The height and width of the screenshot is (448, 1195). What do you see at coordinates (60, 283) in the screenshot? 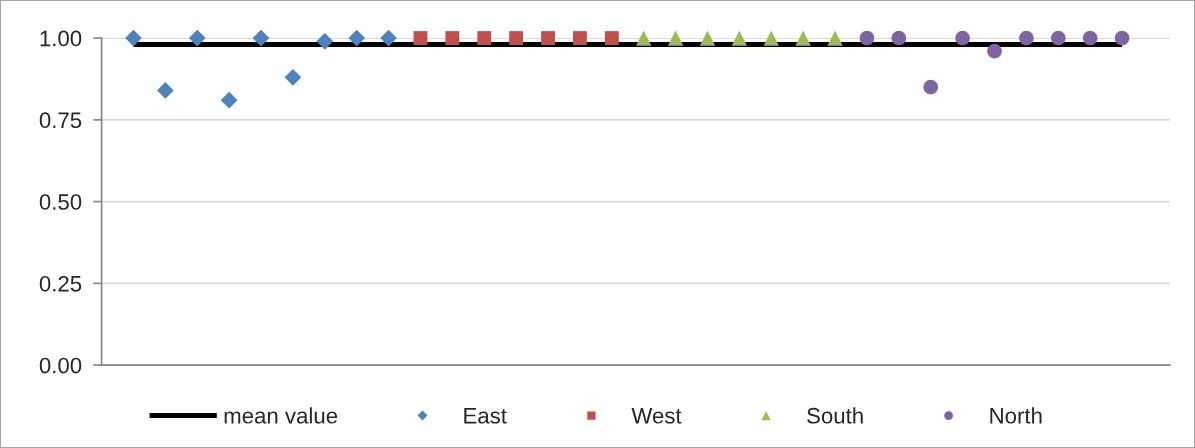
I see `y-tick-label: 0.25` at bounding box center [60, 283].